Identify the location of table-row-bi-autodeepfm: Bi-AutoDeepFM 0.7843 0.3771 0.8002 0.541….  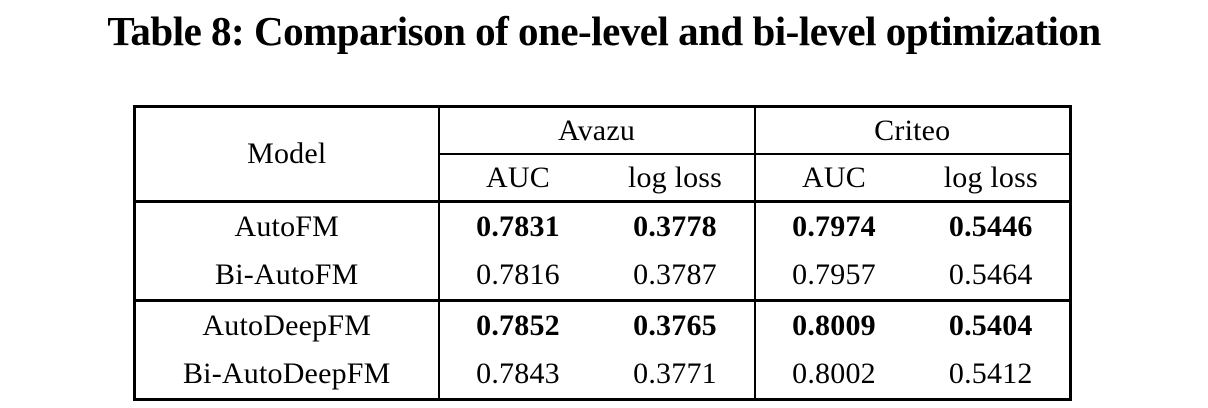
(603, 375).